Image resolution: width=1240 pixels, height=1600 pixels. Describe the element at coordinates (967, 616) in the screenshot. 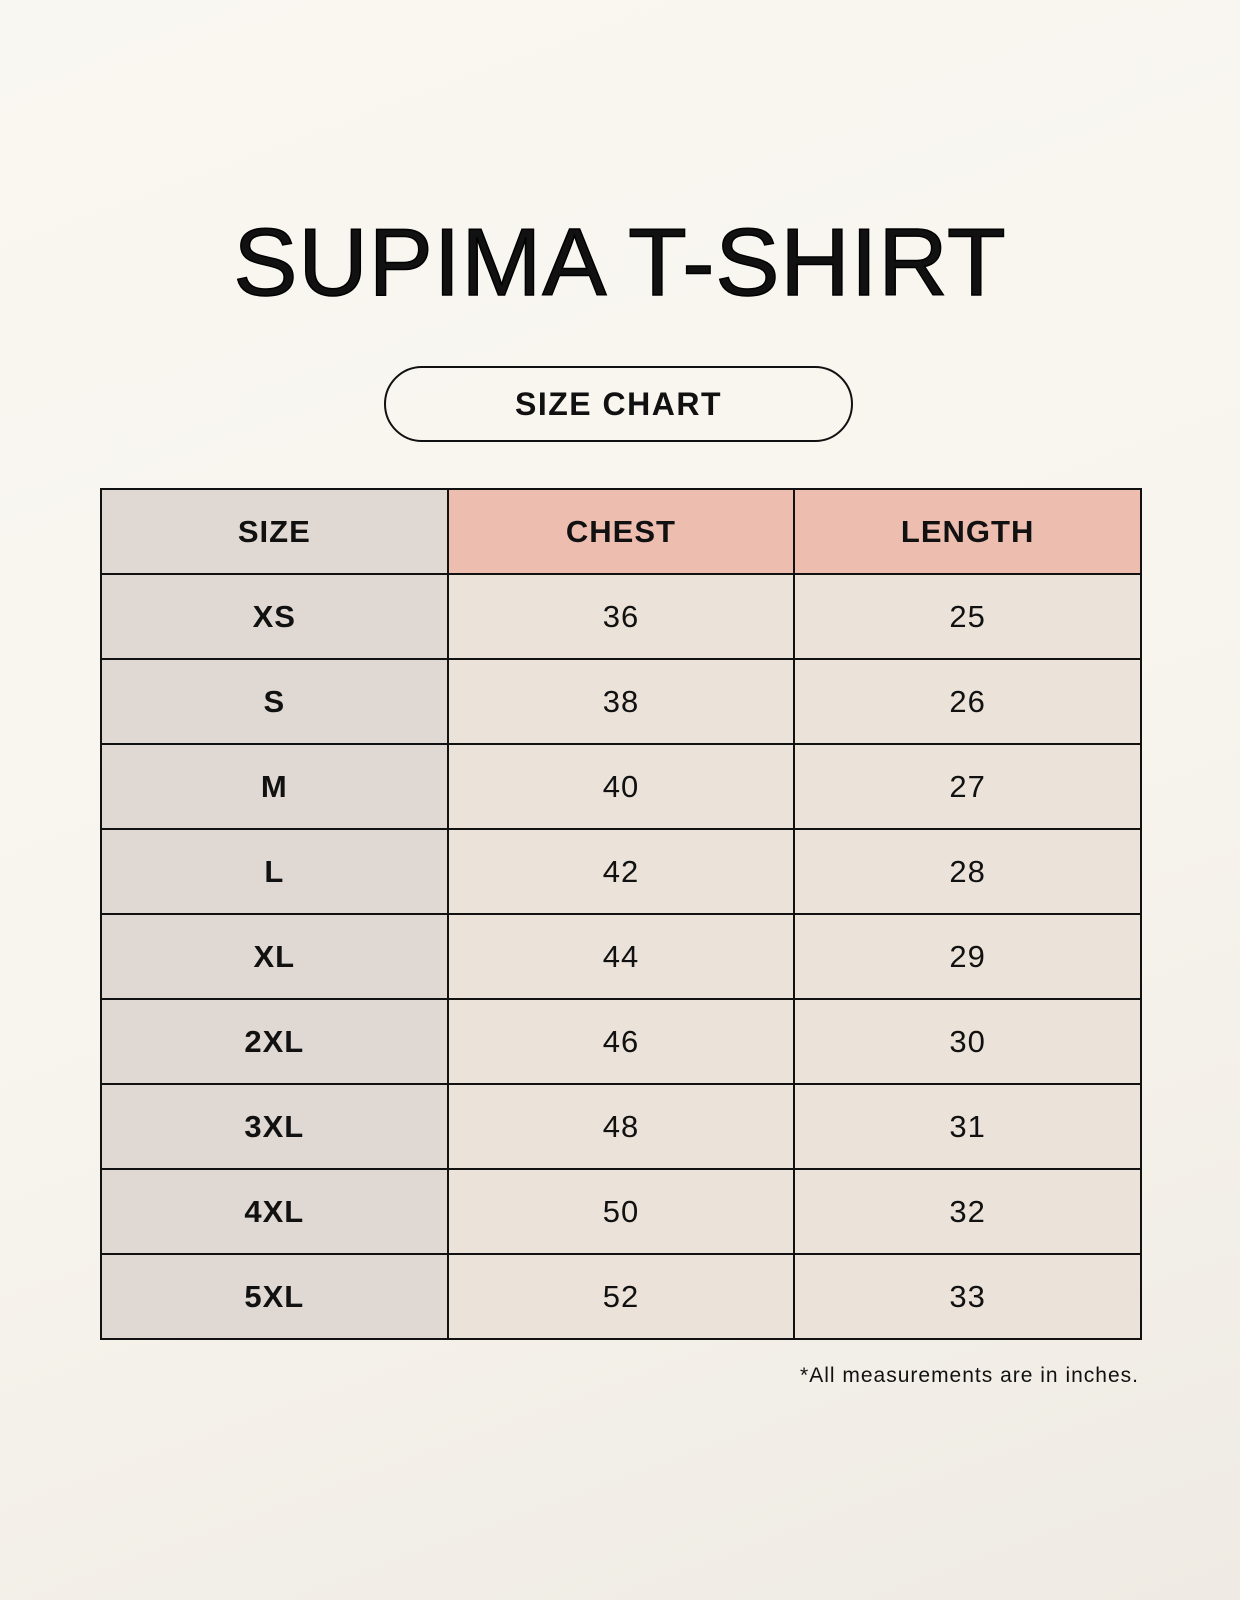

I see `length-cell: 25` at that location.